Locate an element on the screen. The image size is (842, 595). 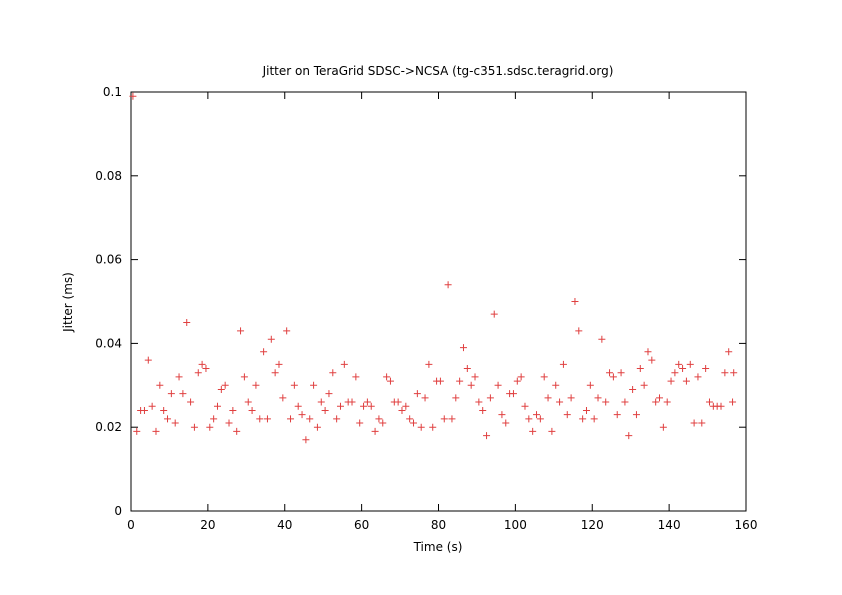
y-tick-label: 0 is located at coordinates (118, 511).